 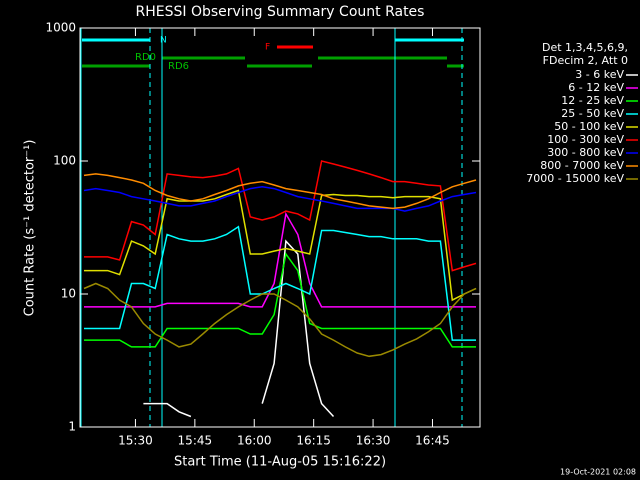 I want to click on annotation: RD6, so click(x=178, y=66).